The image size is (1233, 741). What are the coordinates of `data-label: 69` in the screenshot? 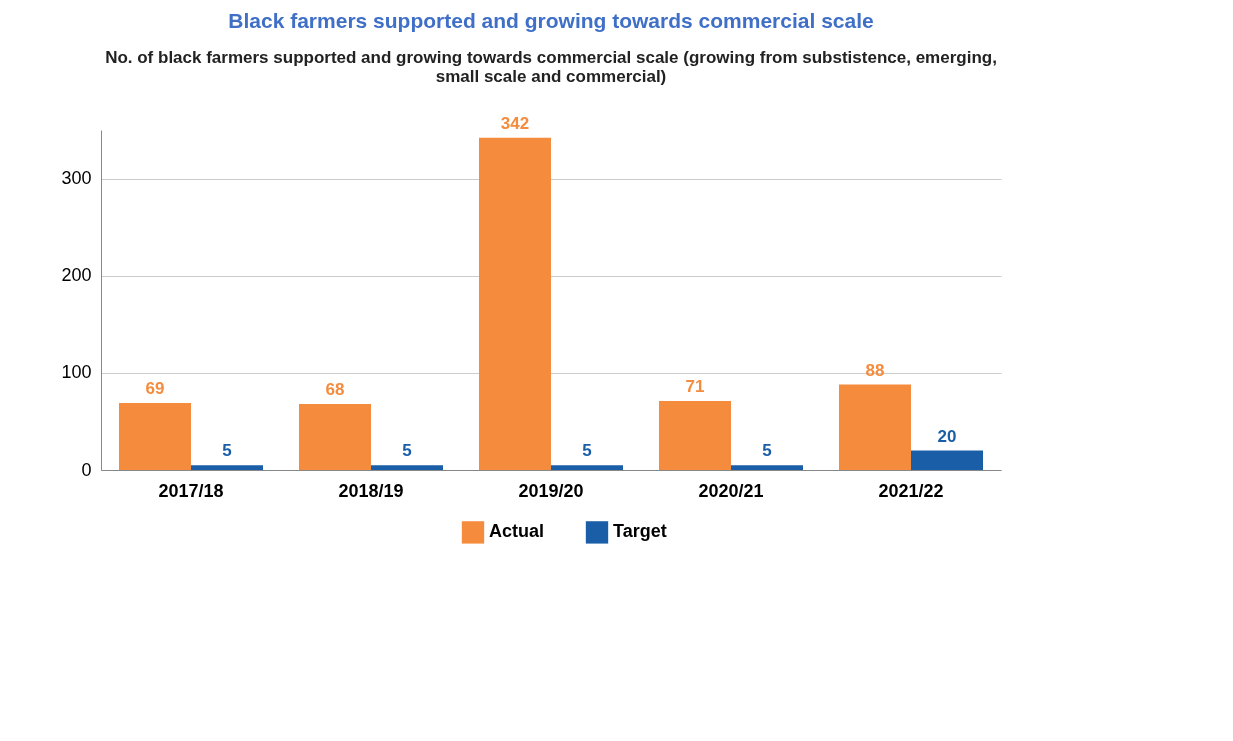 It's located at (155, 388).